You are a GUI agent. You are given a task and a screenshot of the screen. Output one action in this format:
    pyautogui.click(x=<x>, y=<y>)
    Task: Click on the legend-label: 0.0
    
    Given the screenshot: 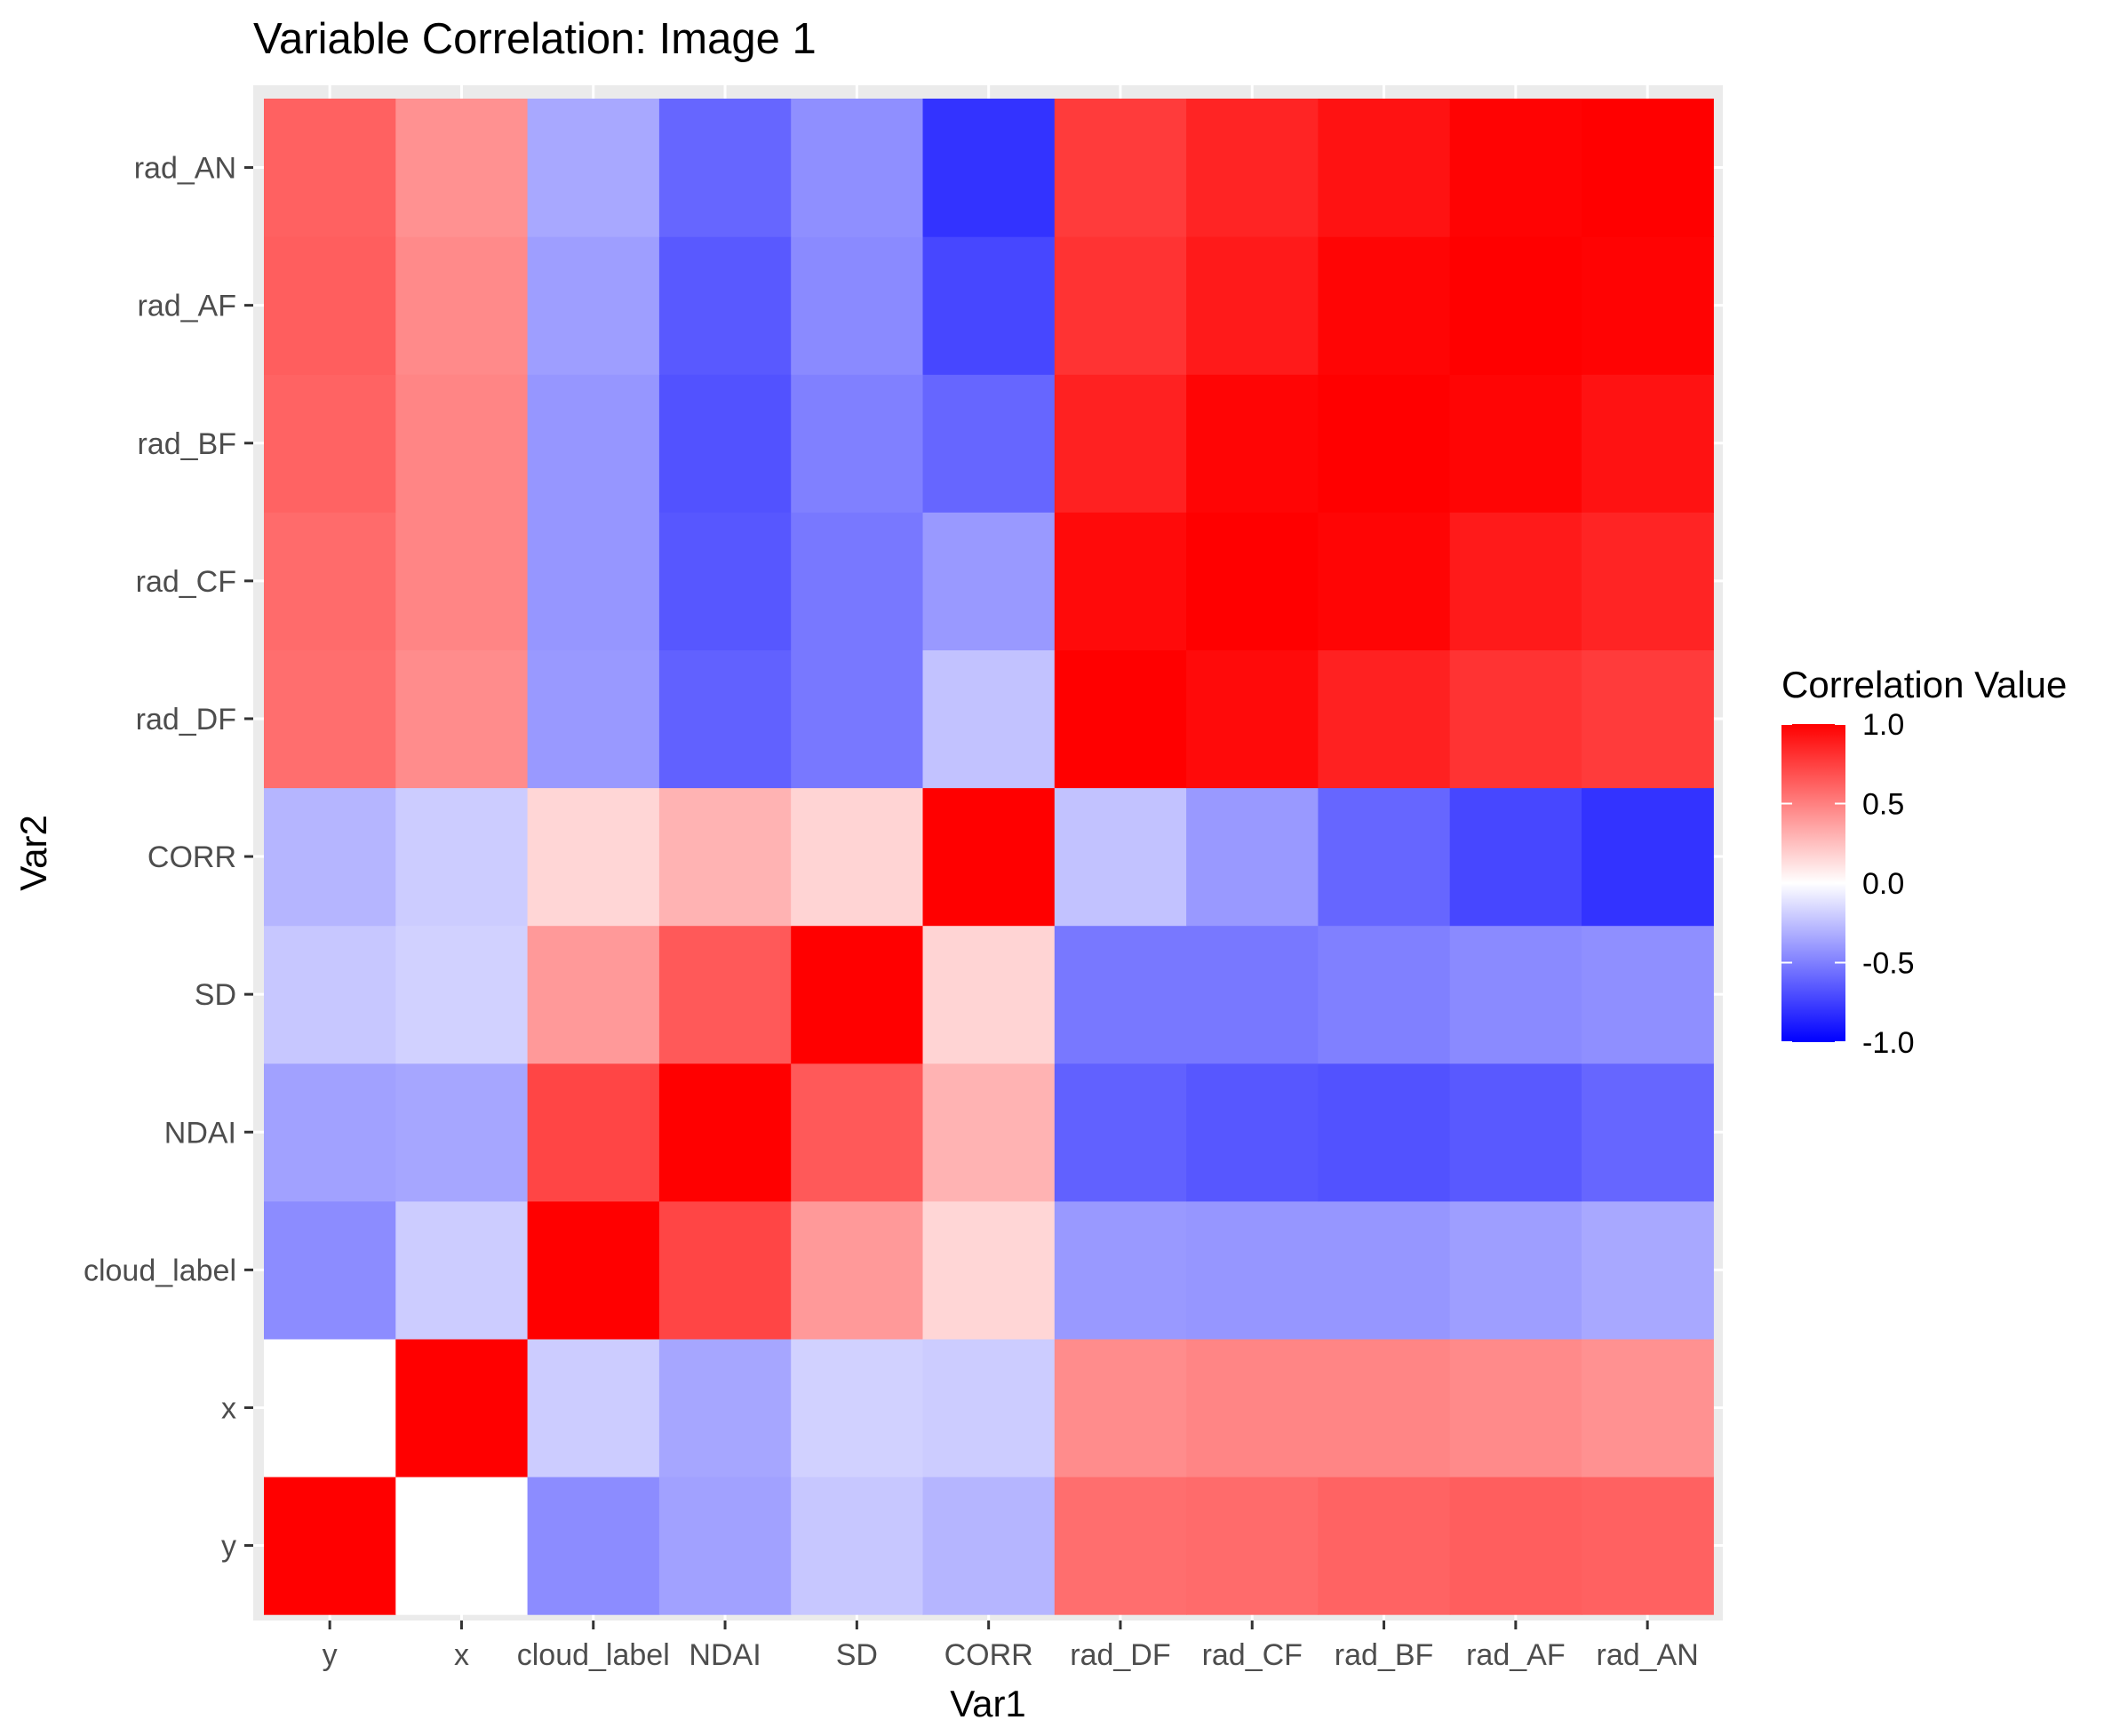 What is the action you would take?
    pyautogui.click(x=1883, y=884)
    